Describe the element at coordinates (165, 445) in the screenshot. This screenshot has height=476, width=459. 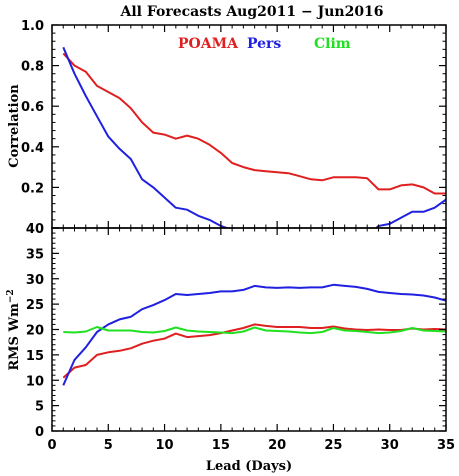
I see `x-tick-label: 10` at that location.